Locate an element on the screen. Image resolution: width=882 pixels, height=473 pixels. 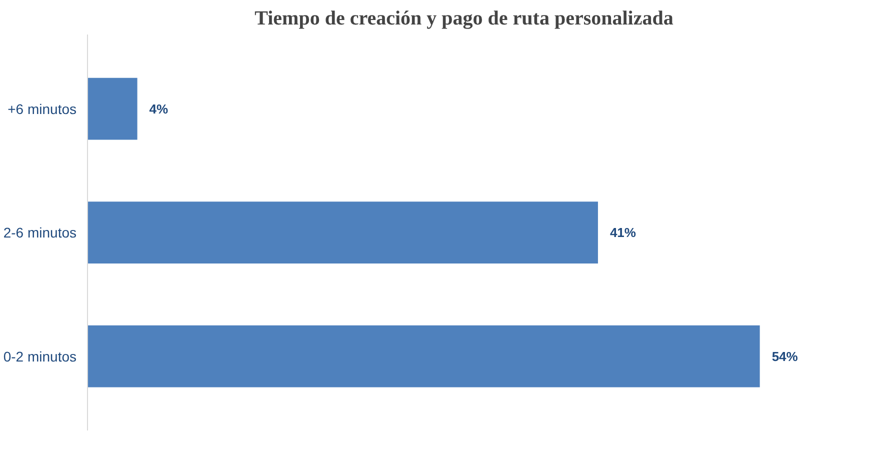
y-tick-label: 0-2 minutos is located at coordinates (40, 356).